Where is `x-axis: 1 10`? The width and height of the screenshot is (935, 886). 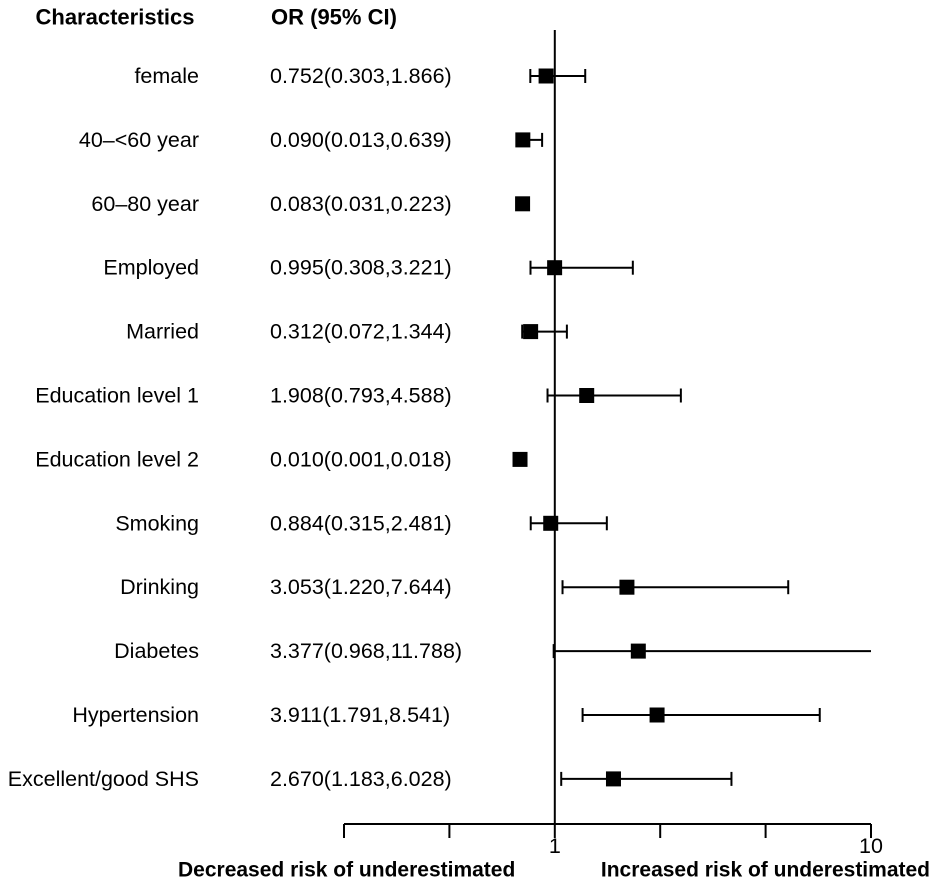 x-axis: 1 10 is located at coordinates (613, 840).